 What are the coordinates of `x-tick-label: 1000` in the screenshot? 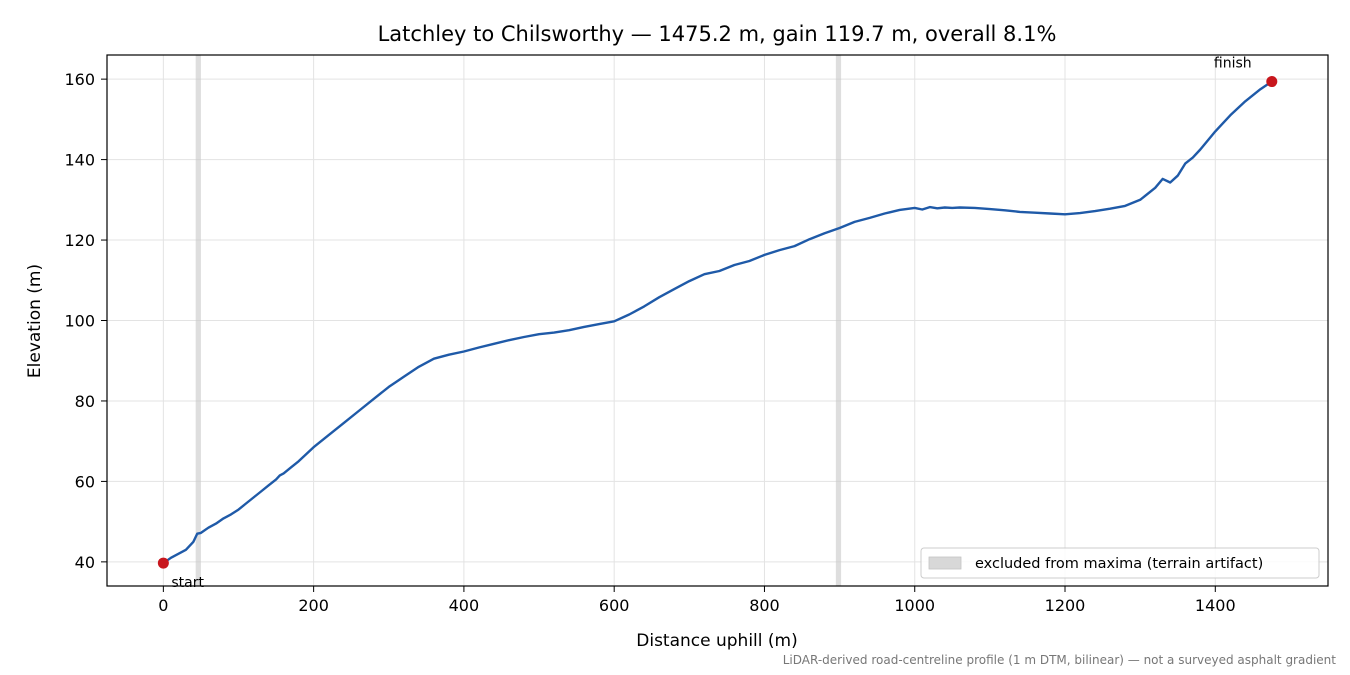 It's located at (914, 605).